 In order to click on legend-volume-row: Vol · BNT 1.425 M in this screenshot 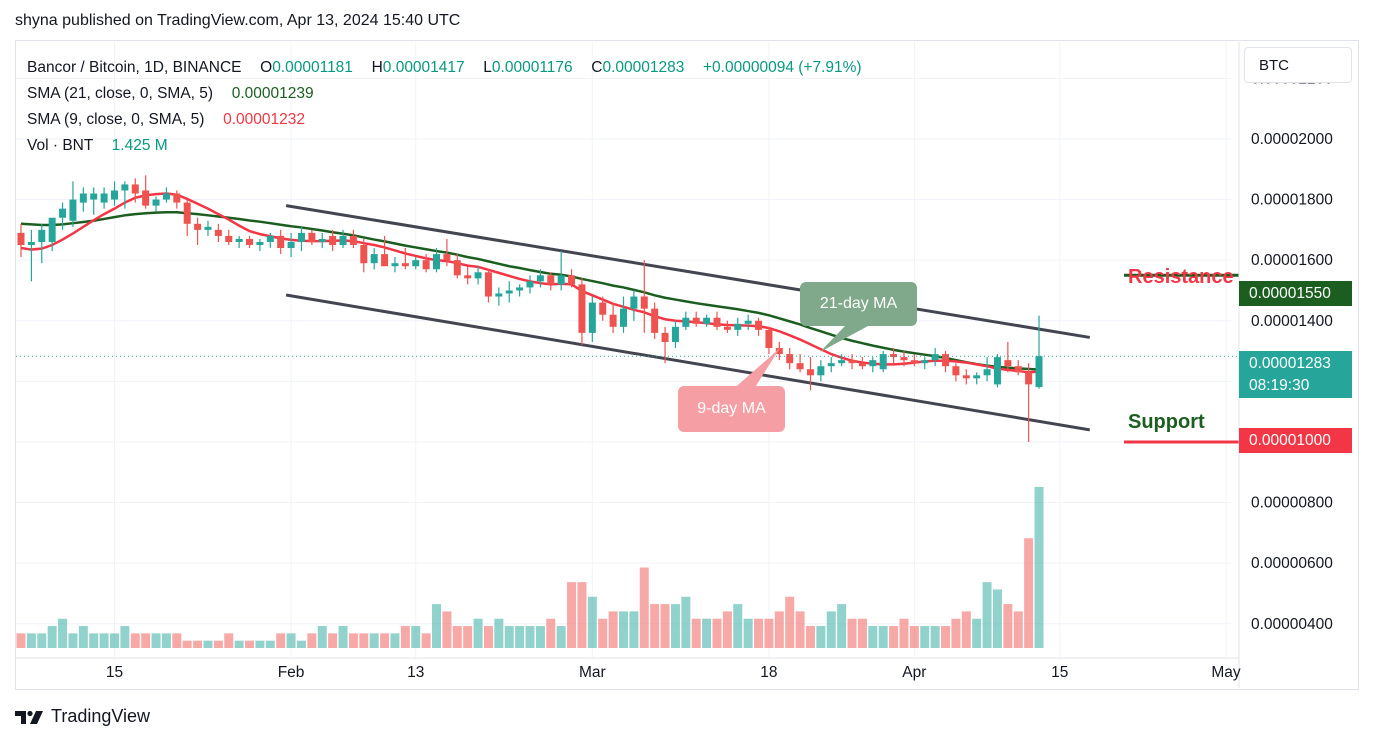, I will do `click(444, 146)`.